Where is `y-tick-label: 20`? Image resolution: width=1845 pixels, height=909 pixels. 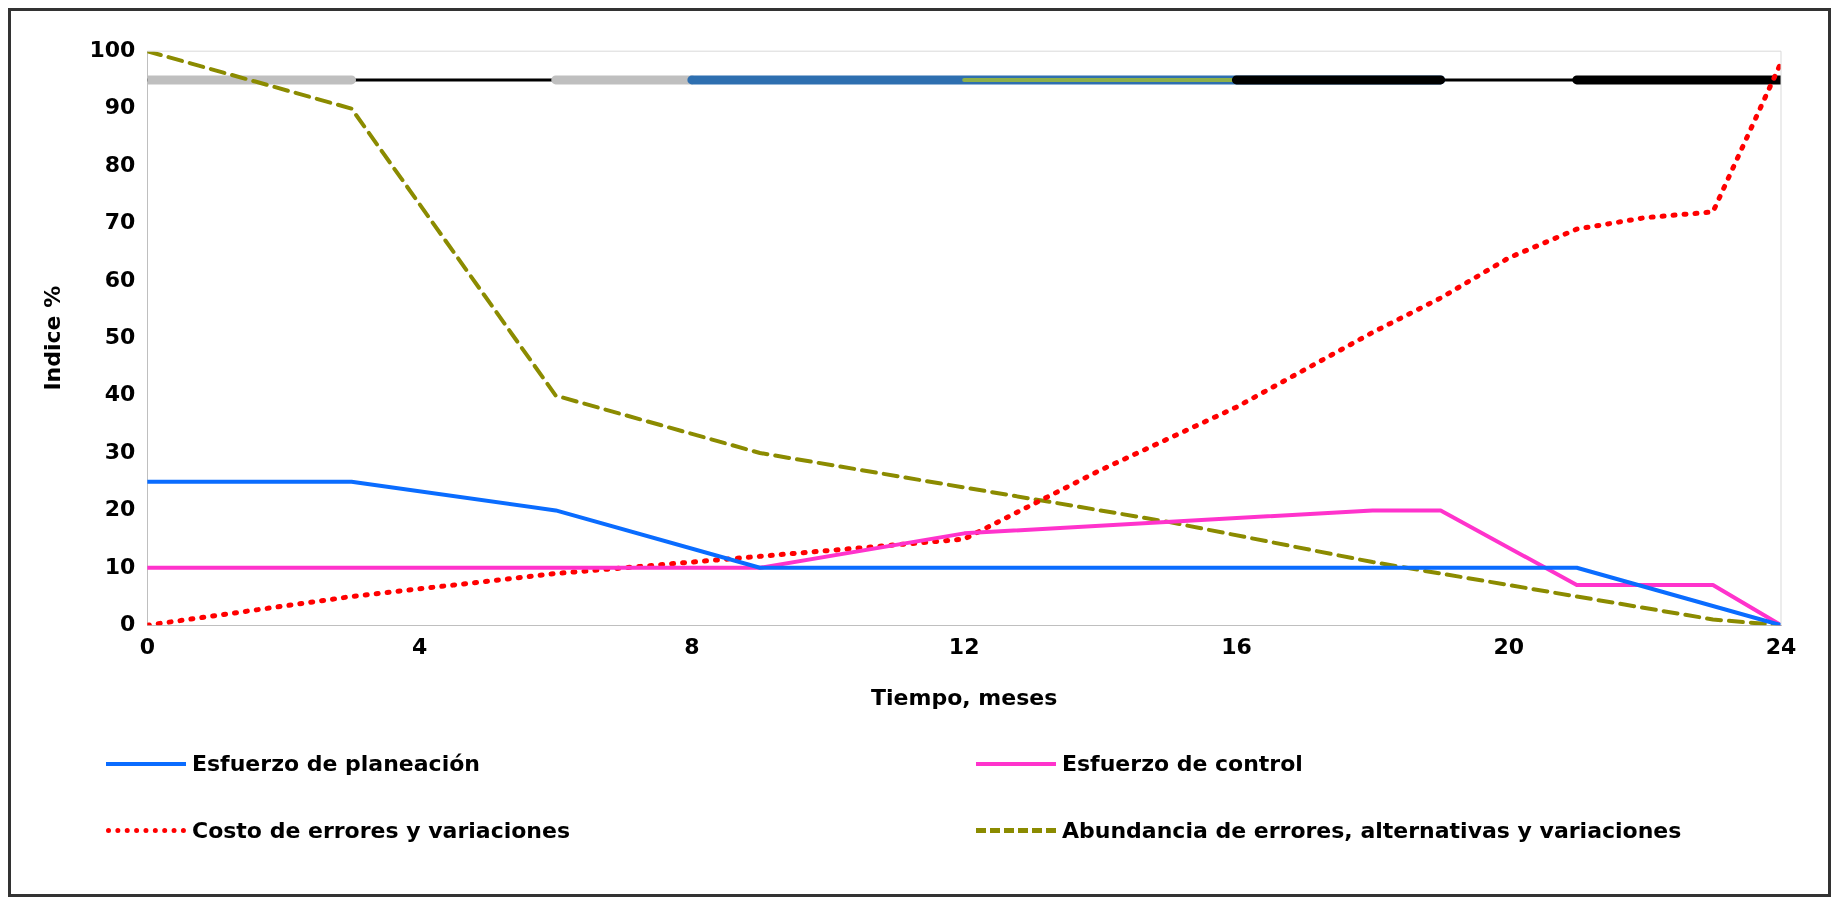
y-tick-label: 20 is located at coordinates (120, 509).